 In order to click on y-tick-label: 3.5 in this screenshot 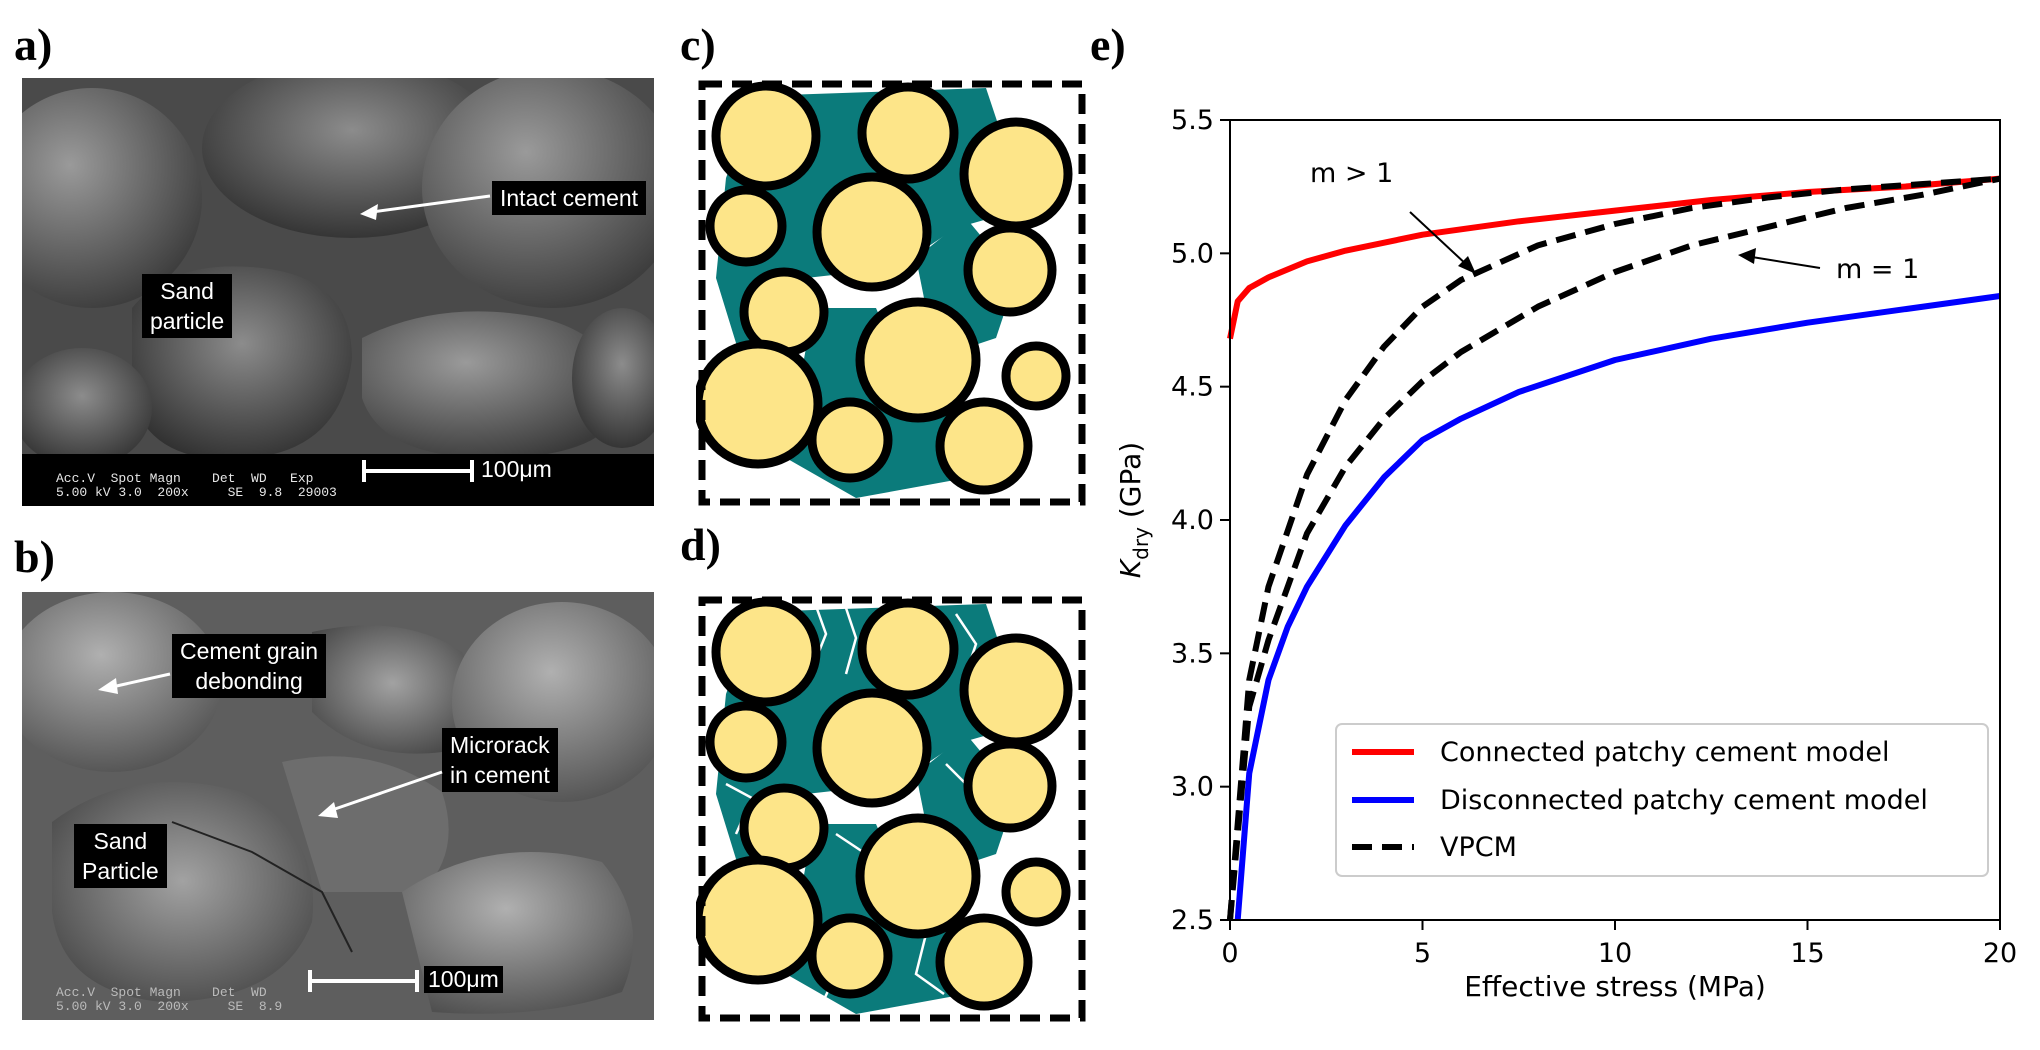, I will do `click(1192, 653)`.